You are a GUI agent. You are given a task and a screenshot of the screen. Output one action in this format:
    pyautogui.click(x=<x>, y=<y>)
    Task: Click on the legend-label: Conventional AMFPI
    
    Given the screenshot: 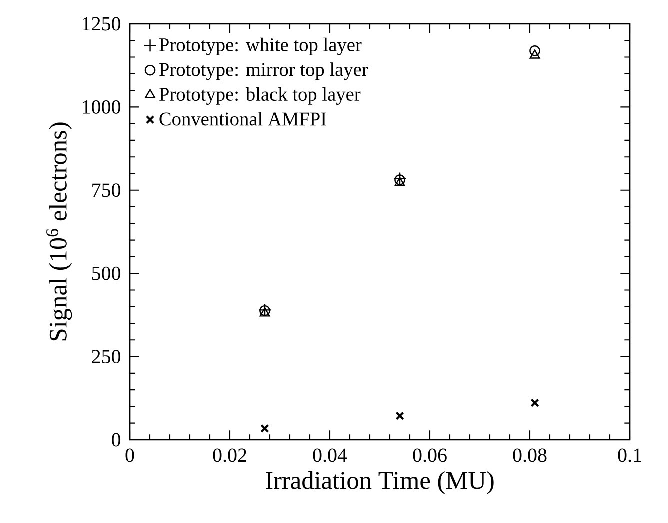 What is the action you would take?
    pyautogui.click(x=243, y=119)
    